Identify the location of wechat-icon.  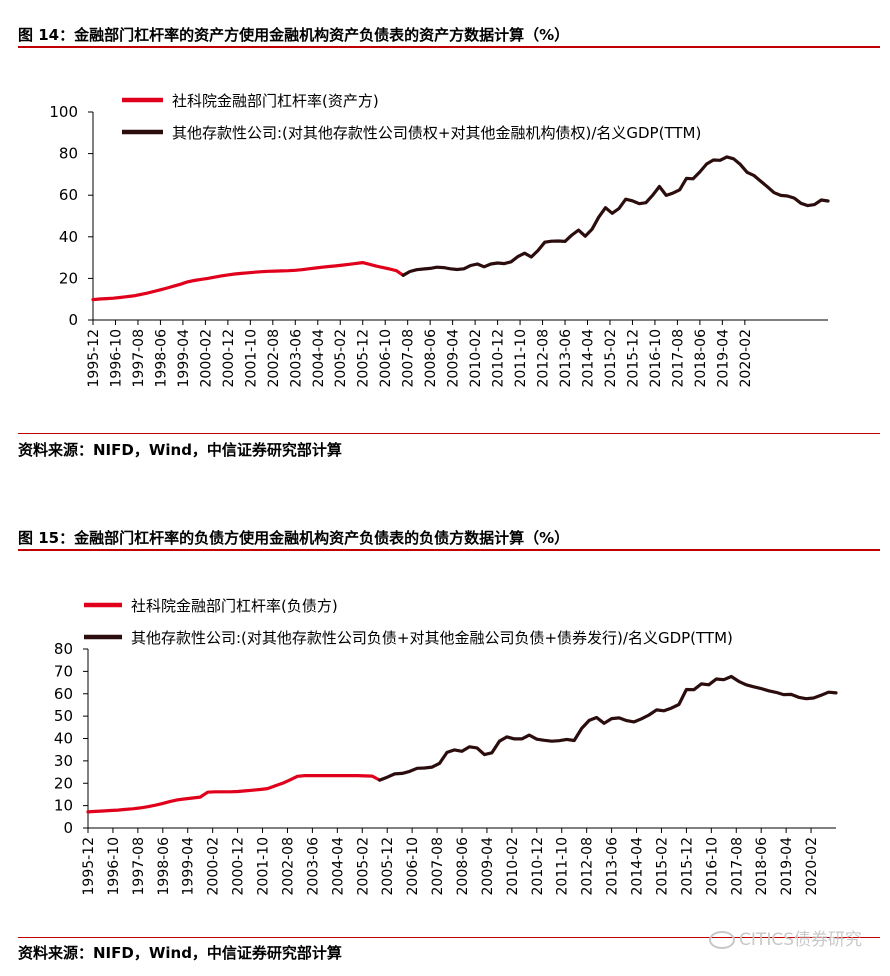
(722, 940).